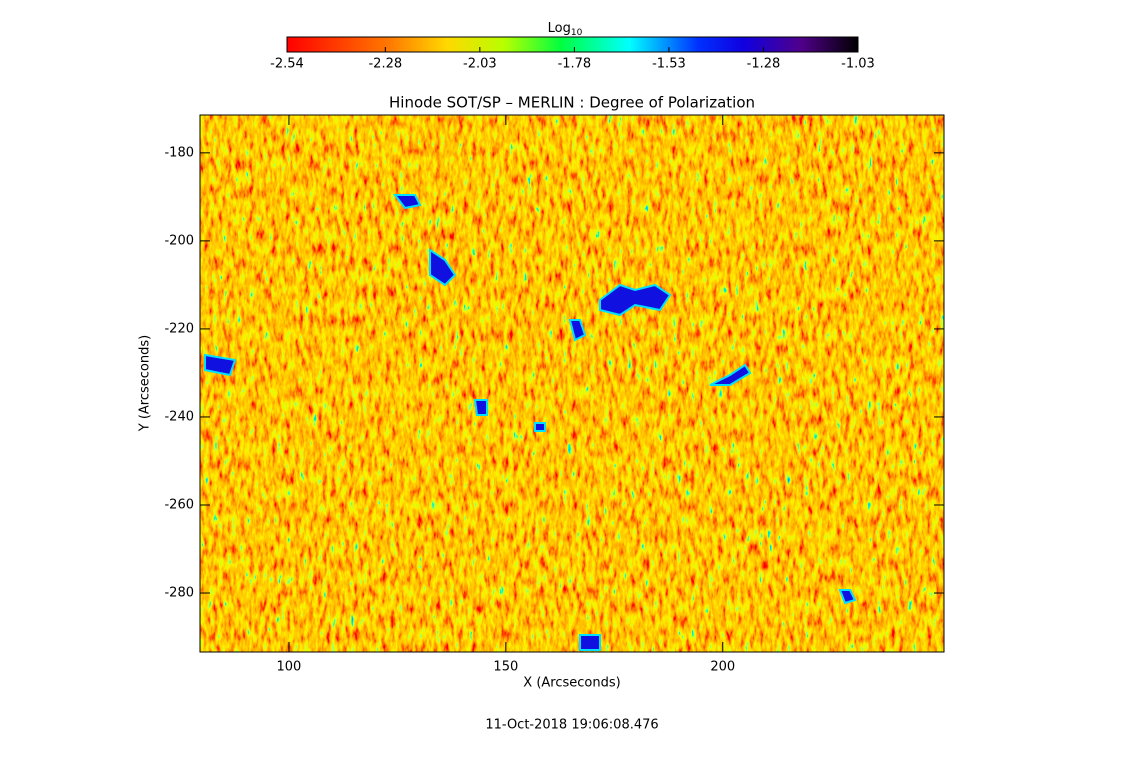 This screenshot has height=768, width=1144. I want to click on y-tick-label: -220, so click(179, 328).